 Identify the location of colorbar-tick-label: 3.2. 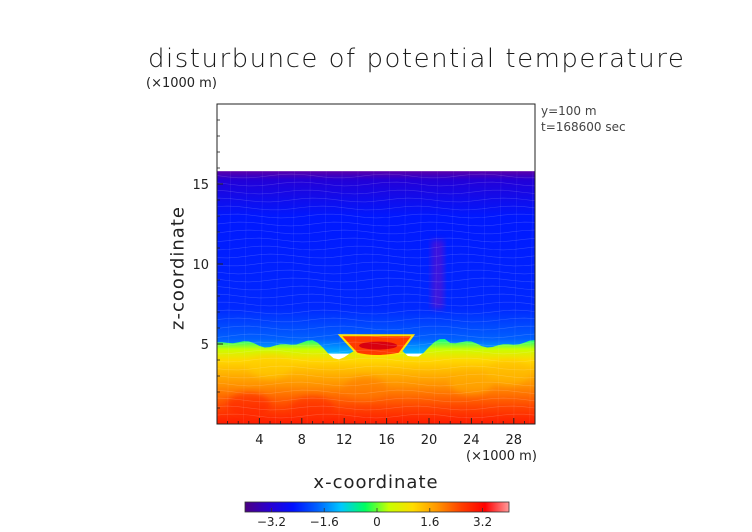
(482, 522).